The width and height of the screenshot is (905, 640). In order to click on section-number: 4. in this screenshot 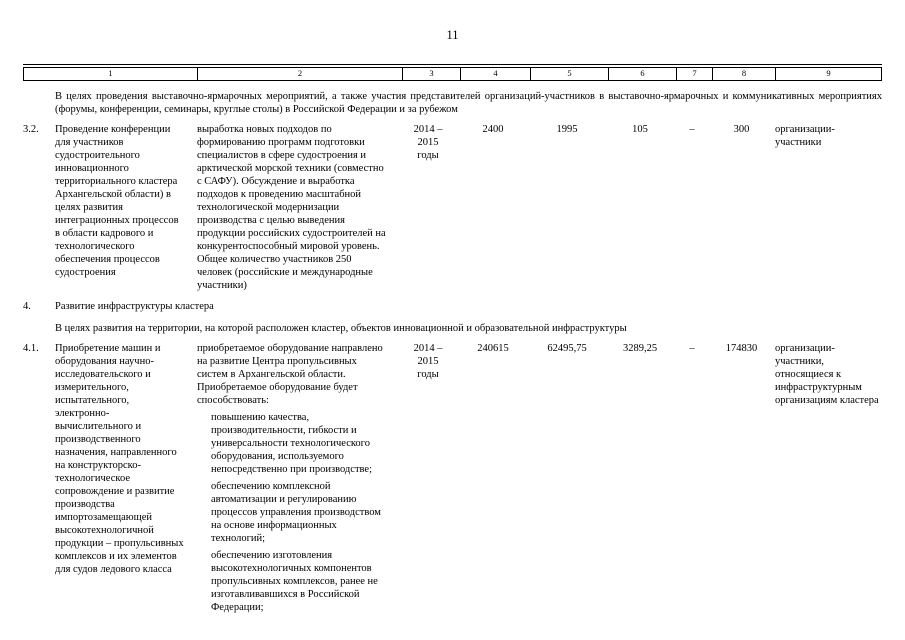, I will do `click(27, 306)`.